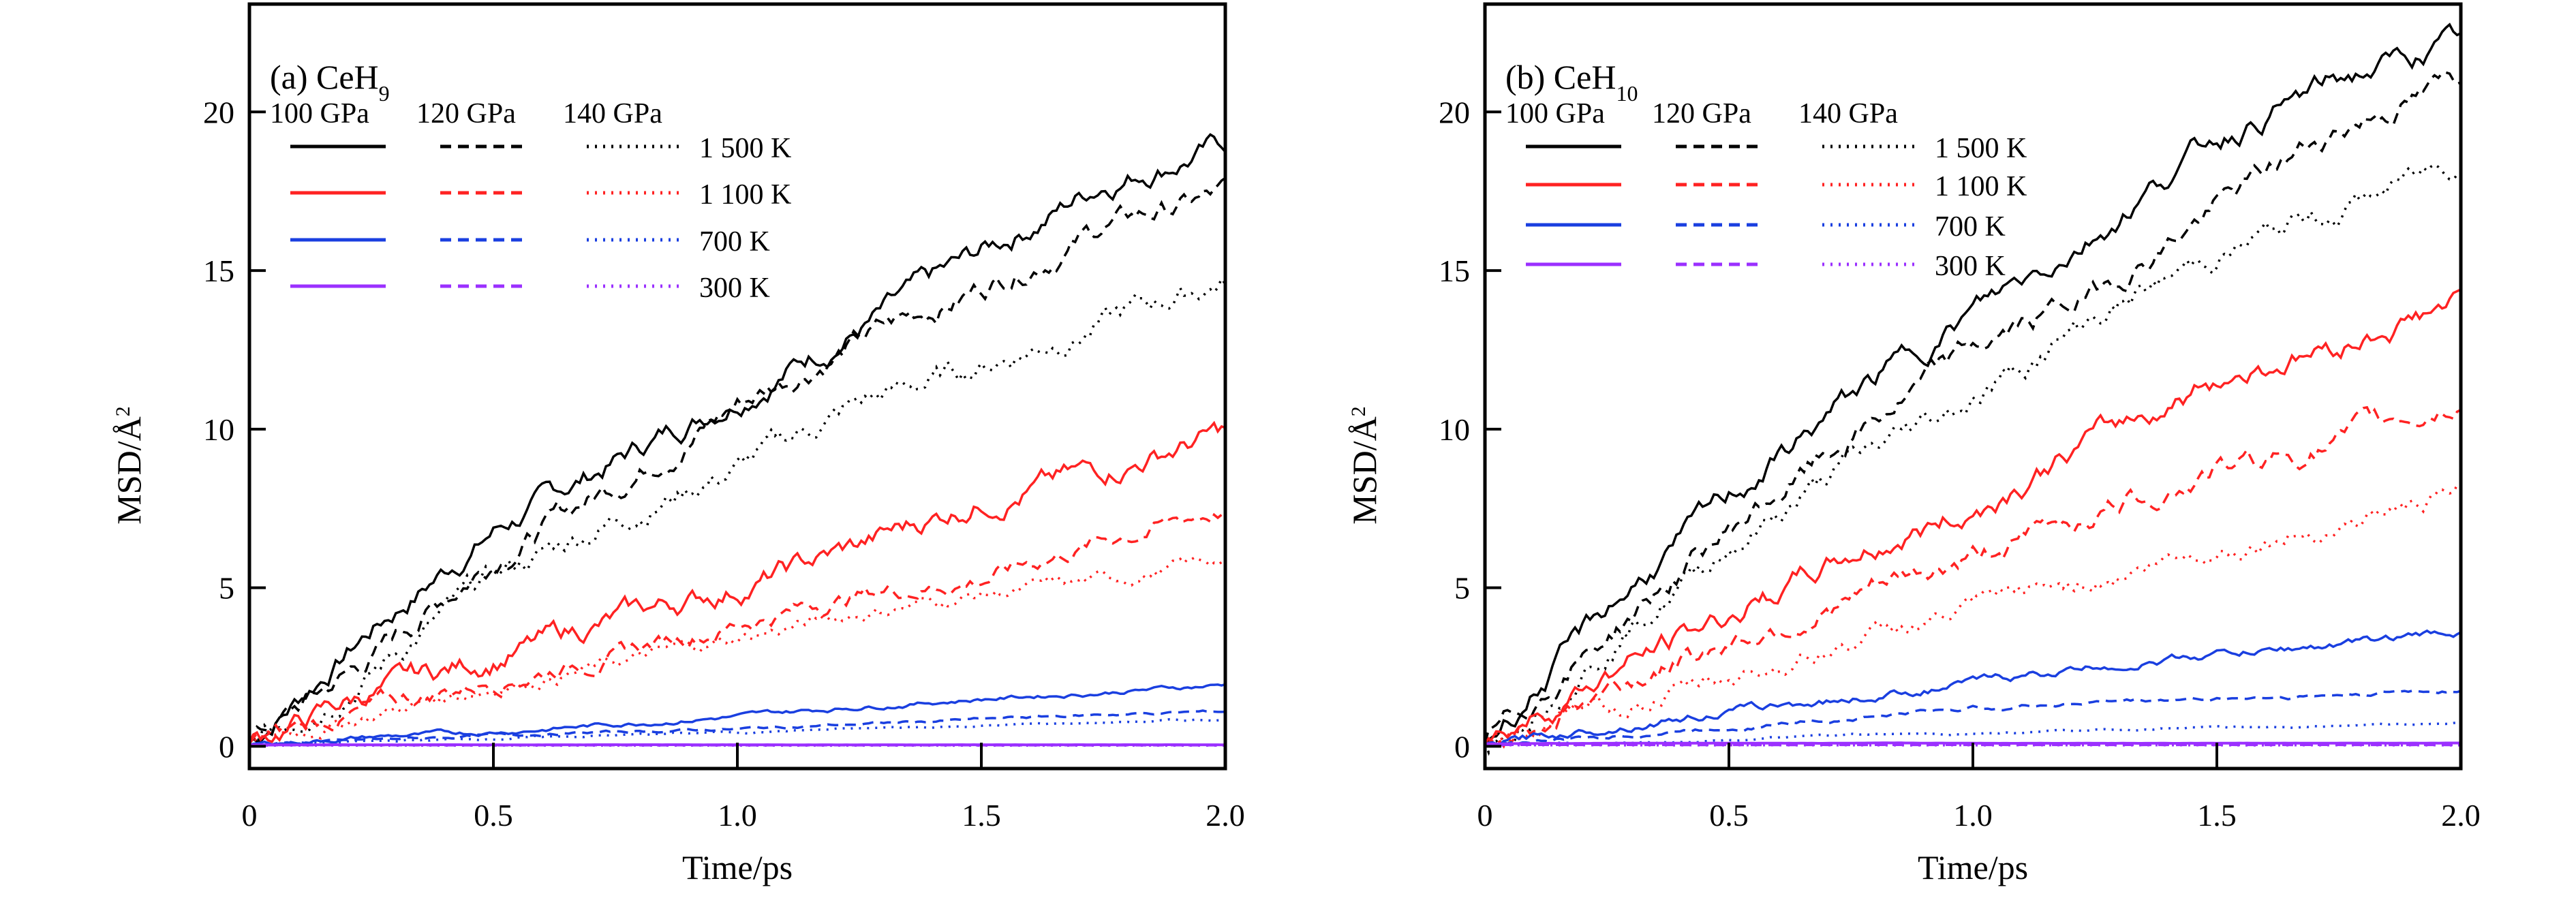 This screenshot has width=2576, height=898. I want to click on panel-title-subscript: 10, so click(1627, 93).